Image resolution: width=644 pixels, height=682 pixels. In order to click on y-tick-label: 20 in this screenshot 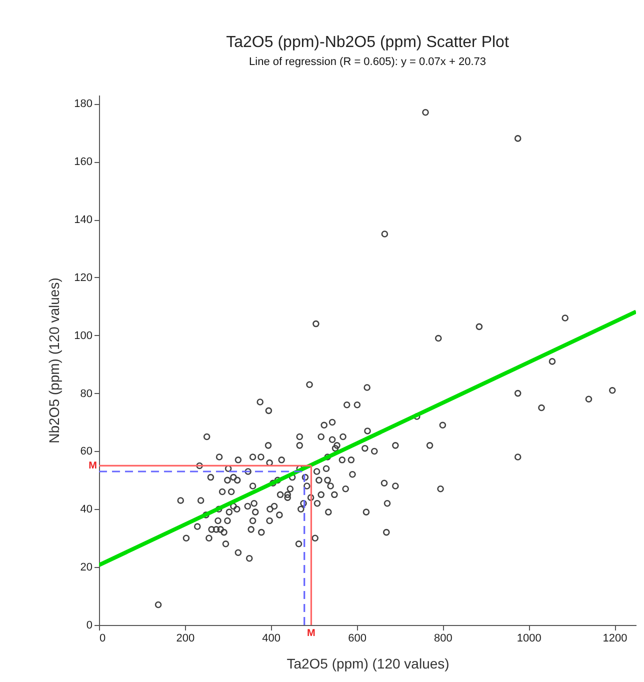, I will do `click(86, 568)`.